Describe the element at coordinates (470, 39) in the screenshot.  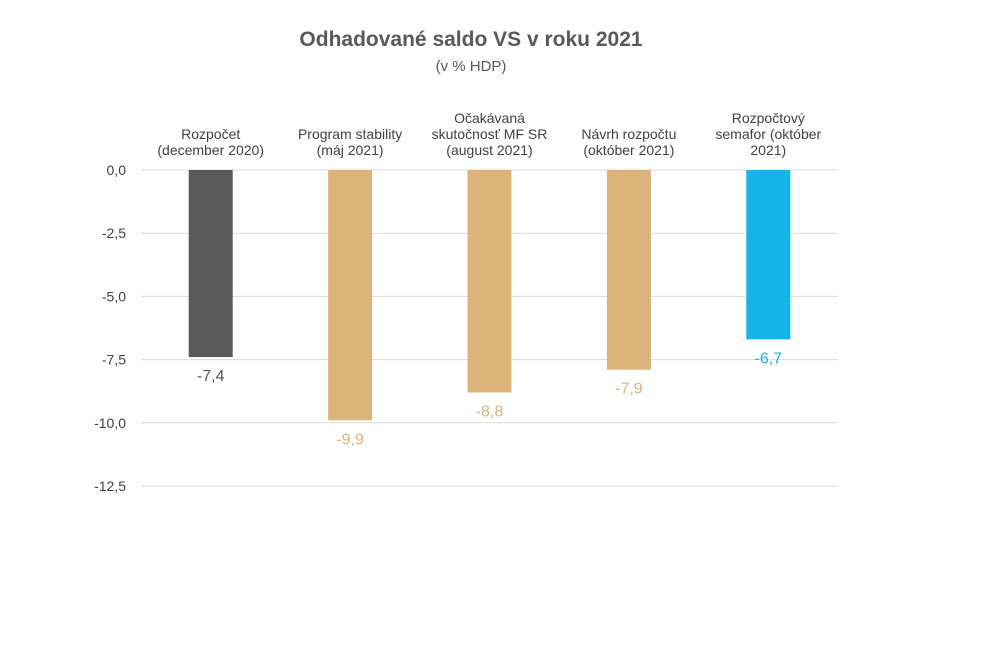
I see `chart-title: Odhadované saldo VS v roku 2021` at that location.